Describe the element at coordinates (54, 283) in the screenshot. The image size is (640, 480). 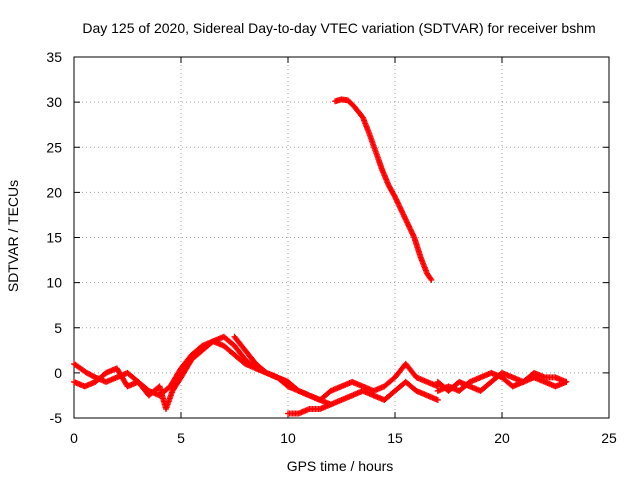
I see `y-tick-label: 10` at that location.